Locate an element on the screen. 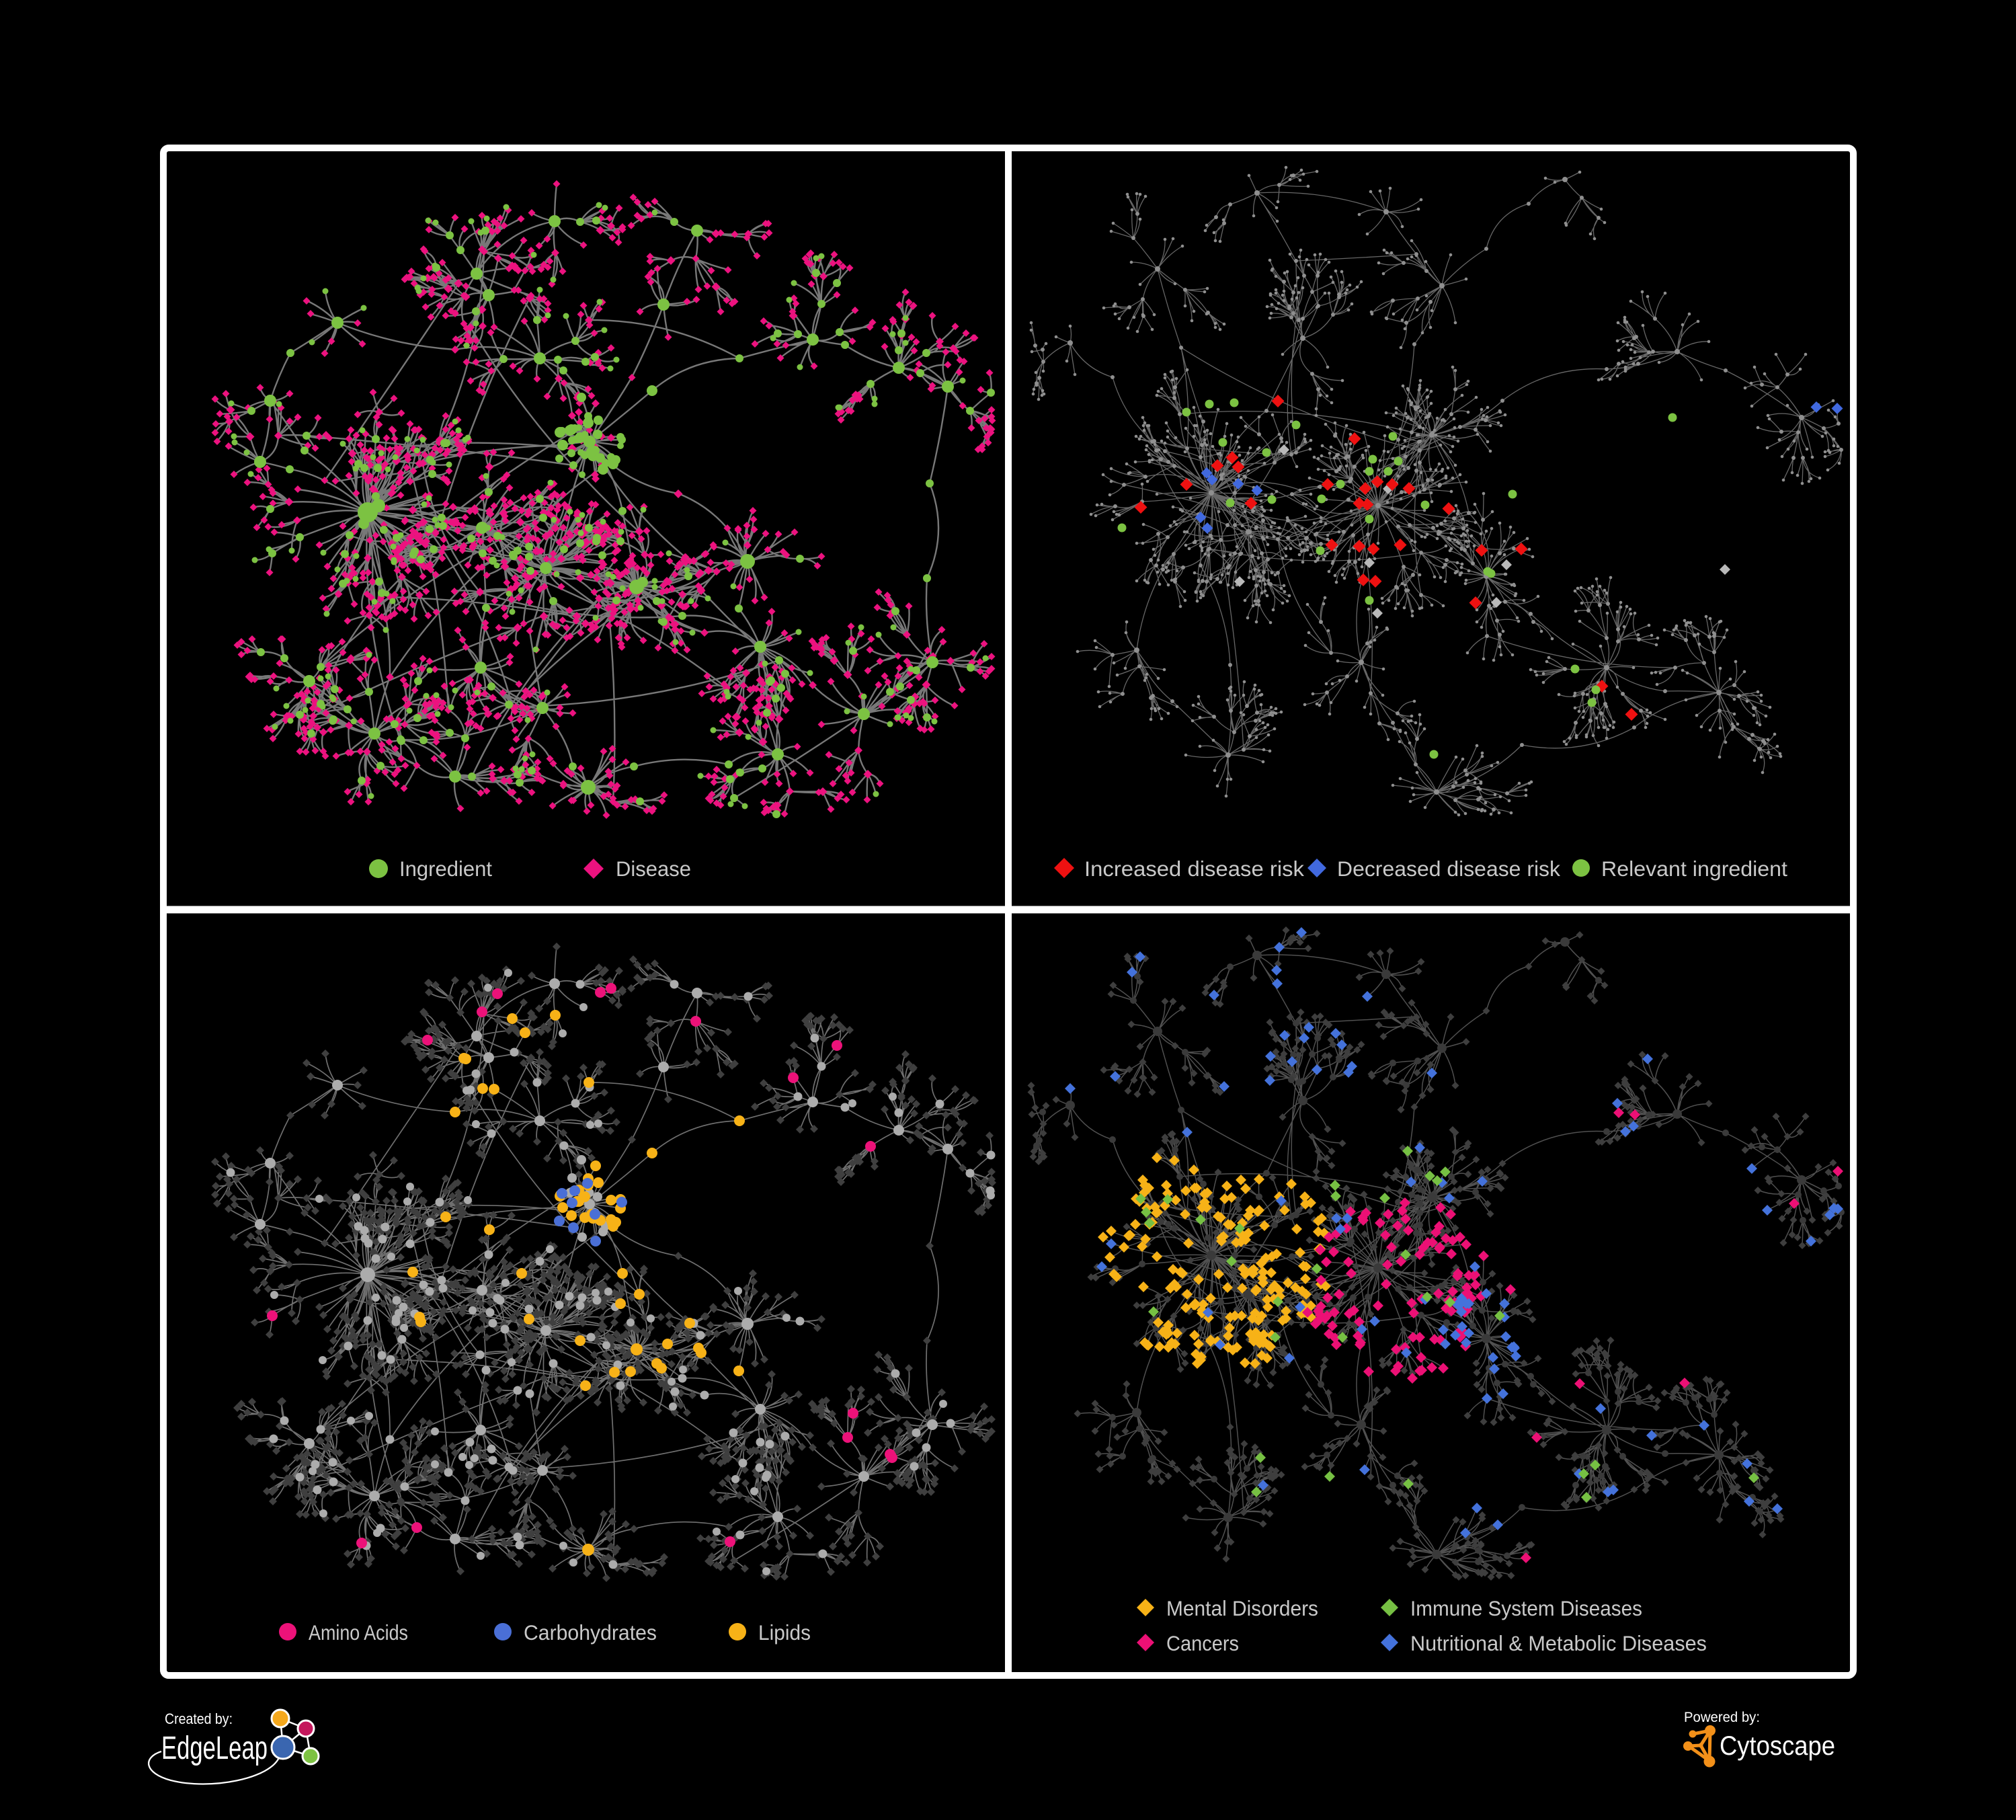 Image resolution: width=2016 pixels, height=1820 pixels. svg-text: Immune System Diseases is located at coordinates (1526, 1608).